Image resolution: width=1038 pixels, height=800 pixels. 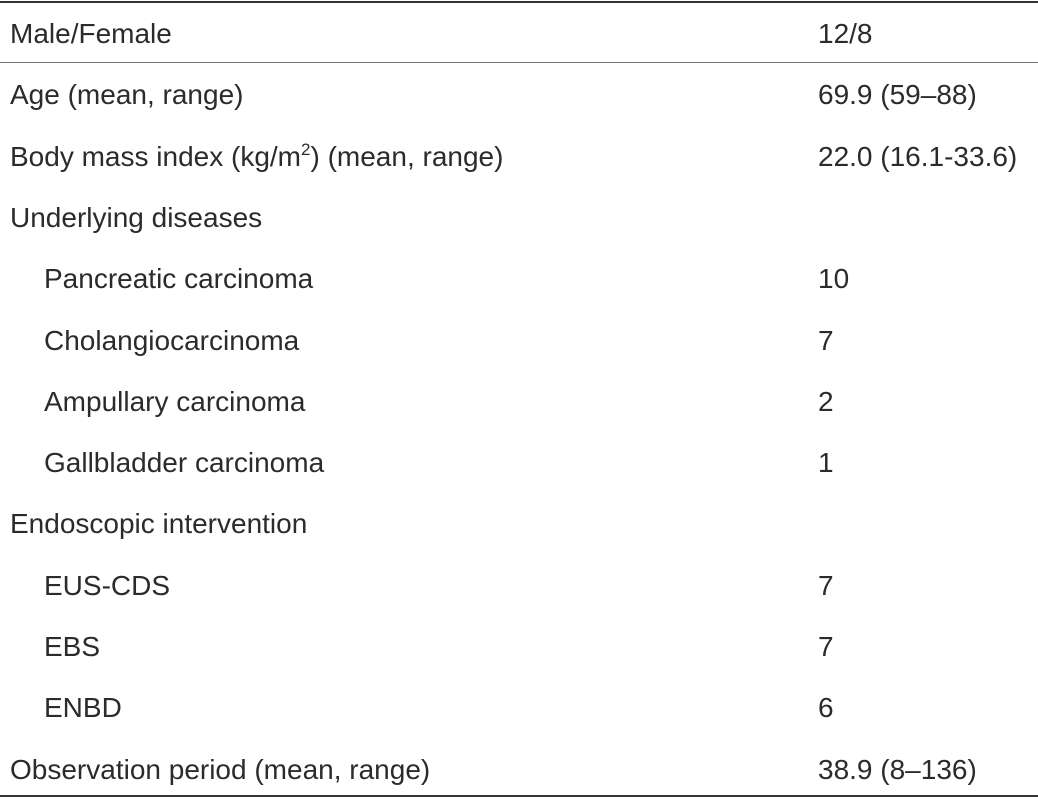 What do you see at coordinates (826, 463) in the screenshot?
I see `row-value: 1` at bounding box center [826, 463].